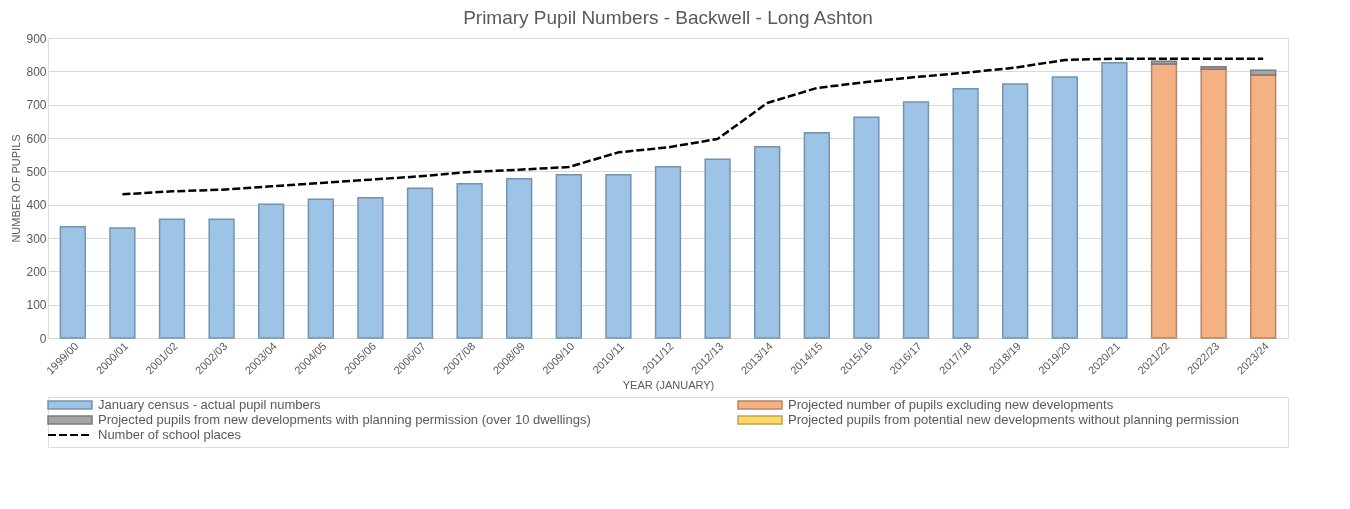 The image size is (1350, 509). What do you see at coordinates (36, 38) in the screenshot?
I see `y-tick-label: 900` at bounding box center [36, 38].